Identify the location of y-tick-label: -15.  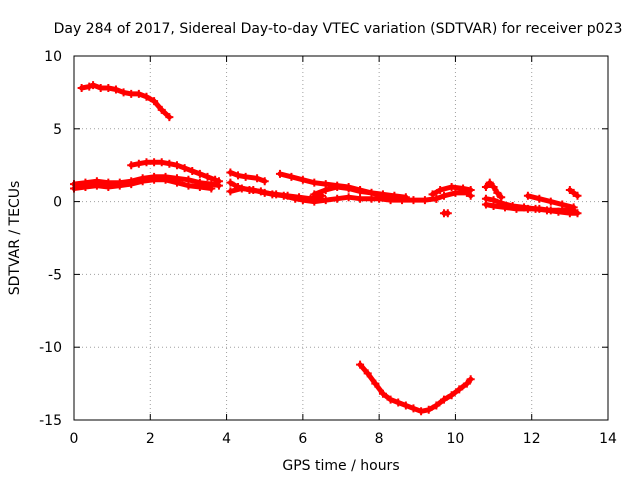
(50, 421).